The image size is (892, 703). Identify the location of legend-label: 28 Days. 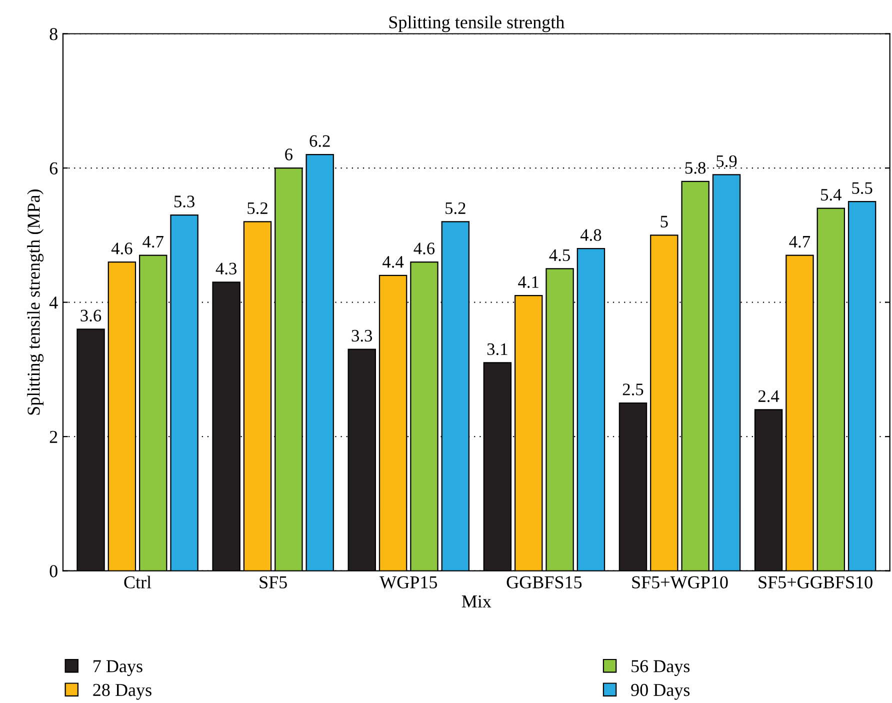
(122, 692).